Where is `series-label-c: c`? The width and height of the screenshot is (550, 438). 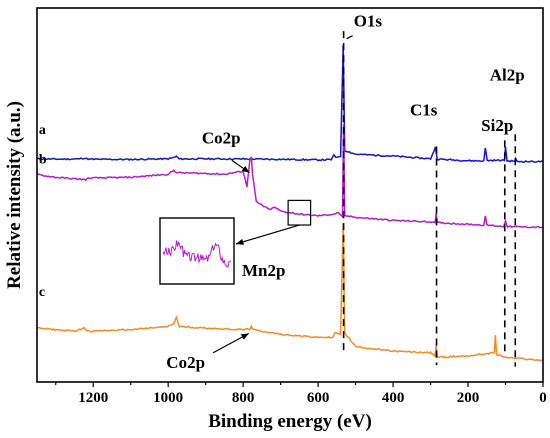
series-label-c: c is located at coordinates (42, 292).